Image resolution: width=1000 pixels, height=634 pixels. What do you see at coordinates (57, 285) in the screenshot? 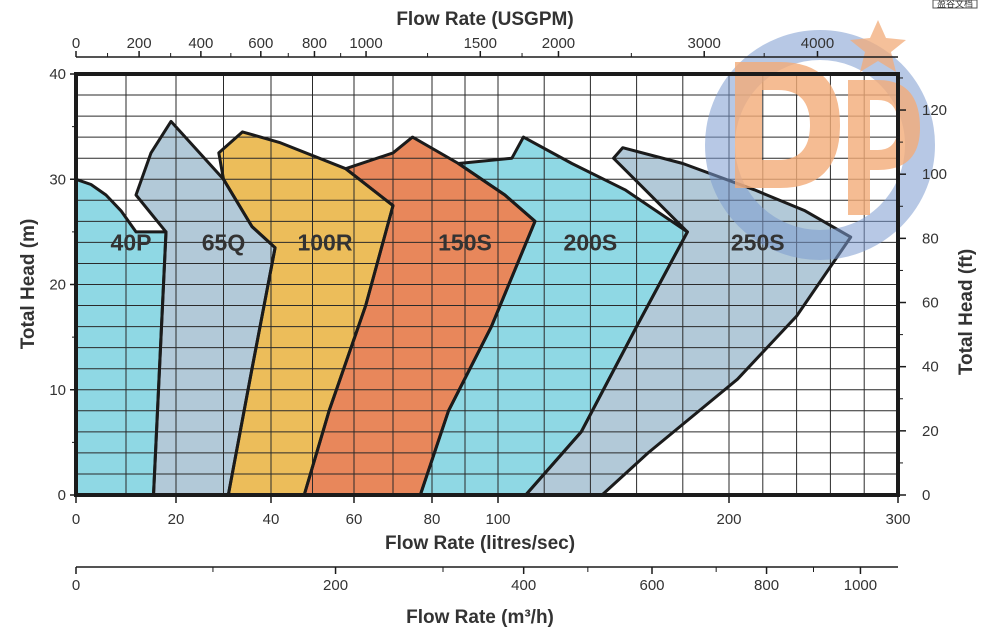
I see `y-left-tick-label: 20` at bounding box center [57, 285].